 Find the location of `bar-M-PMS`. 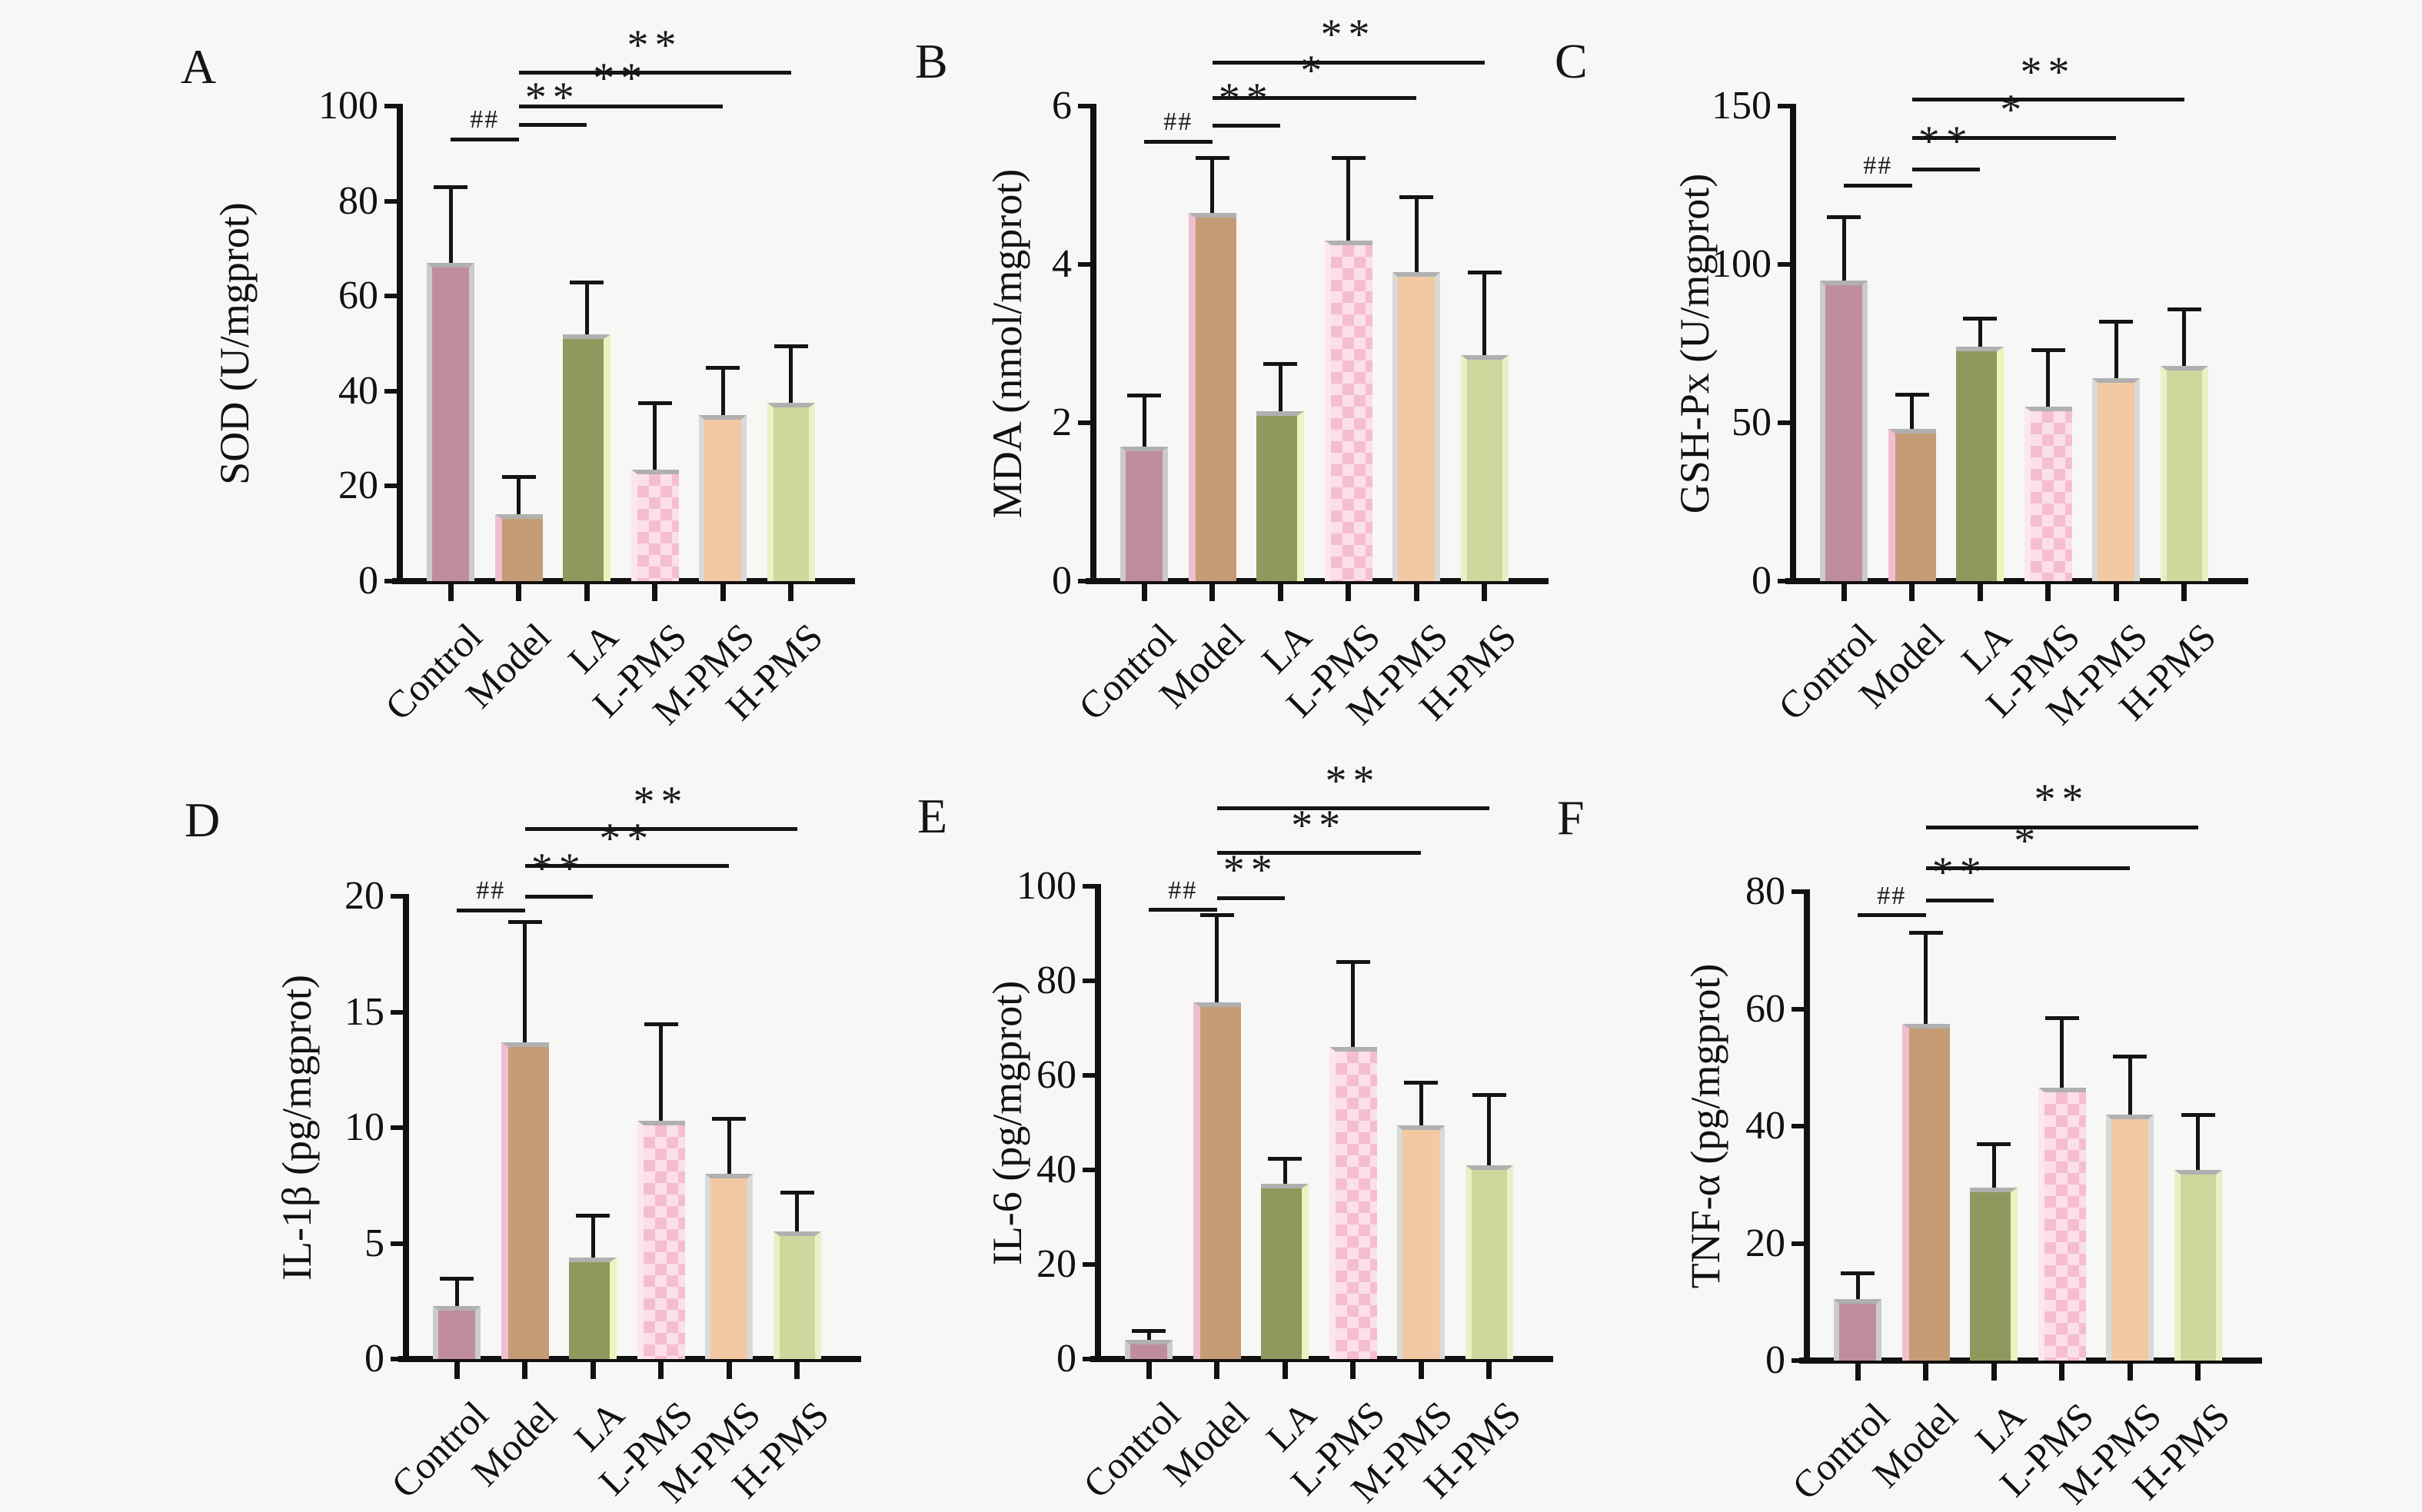

bar-M-PMS is located at coordinates (2116, 479).